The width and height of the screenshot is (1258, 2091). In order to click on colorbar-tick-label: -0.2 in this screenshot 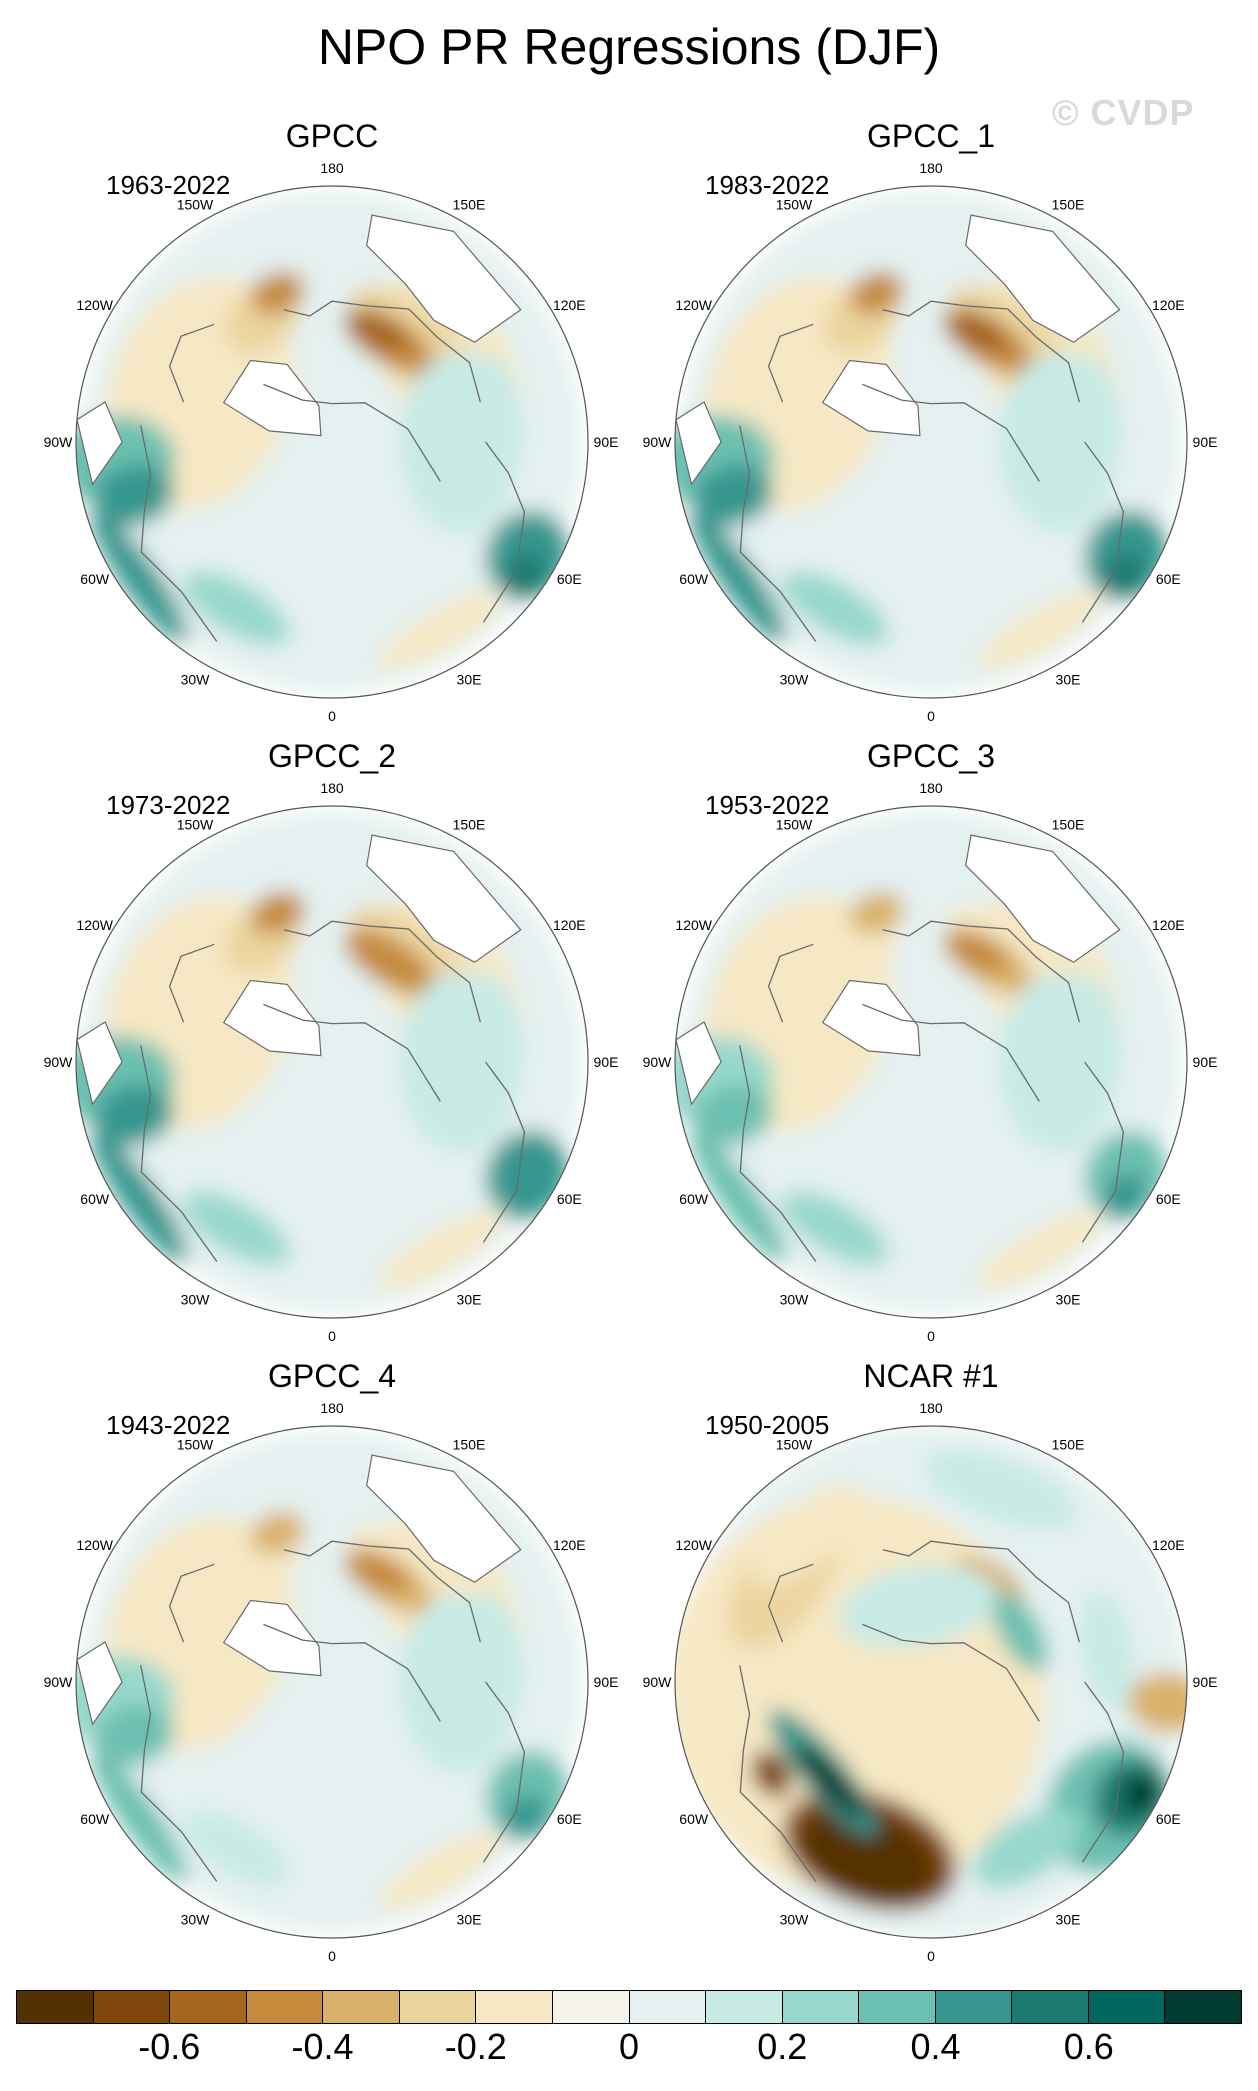, I will do `click(475, 2046)`.